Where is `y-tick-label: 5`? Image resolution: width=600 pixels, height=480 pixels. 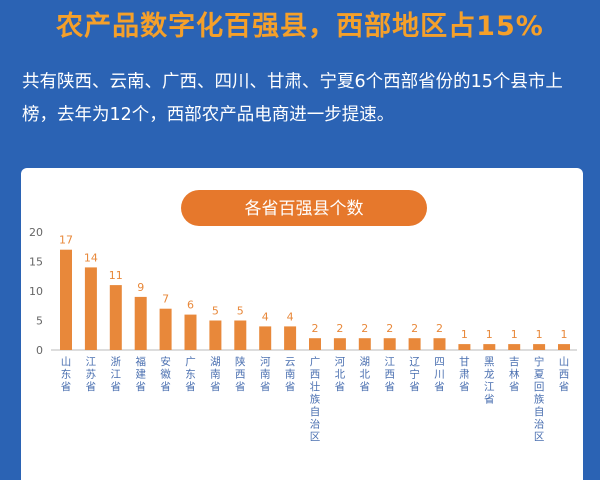 y-tick-label: 5 is located at coordinates (39, 321).